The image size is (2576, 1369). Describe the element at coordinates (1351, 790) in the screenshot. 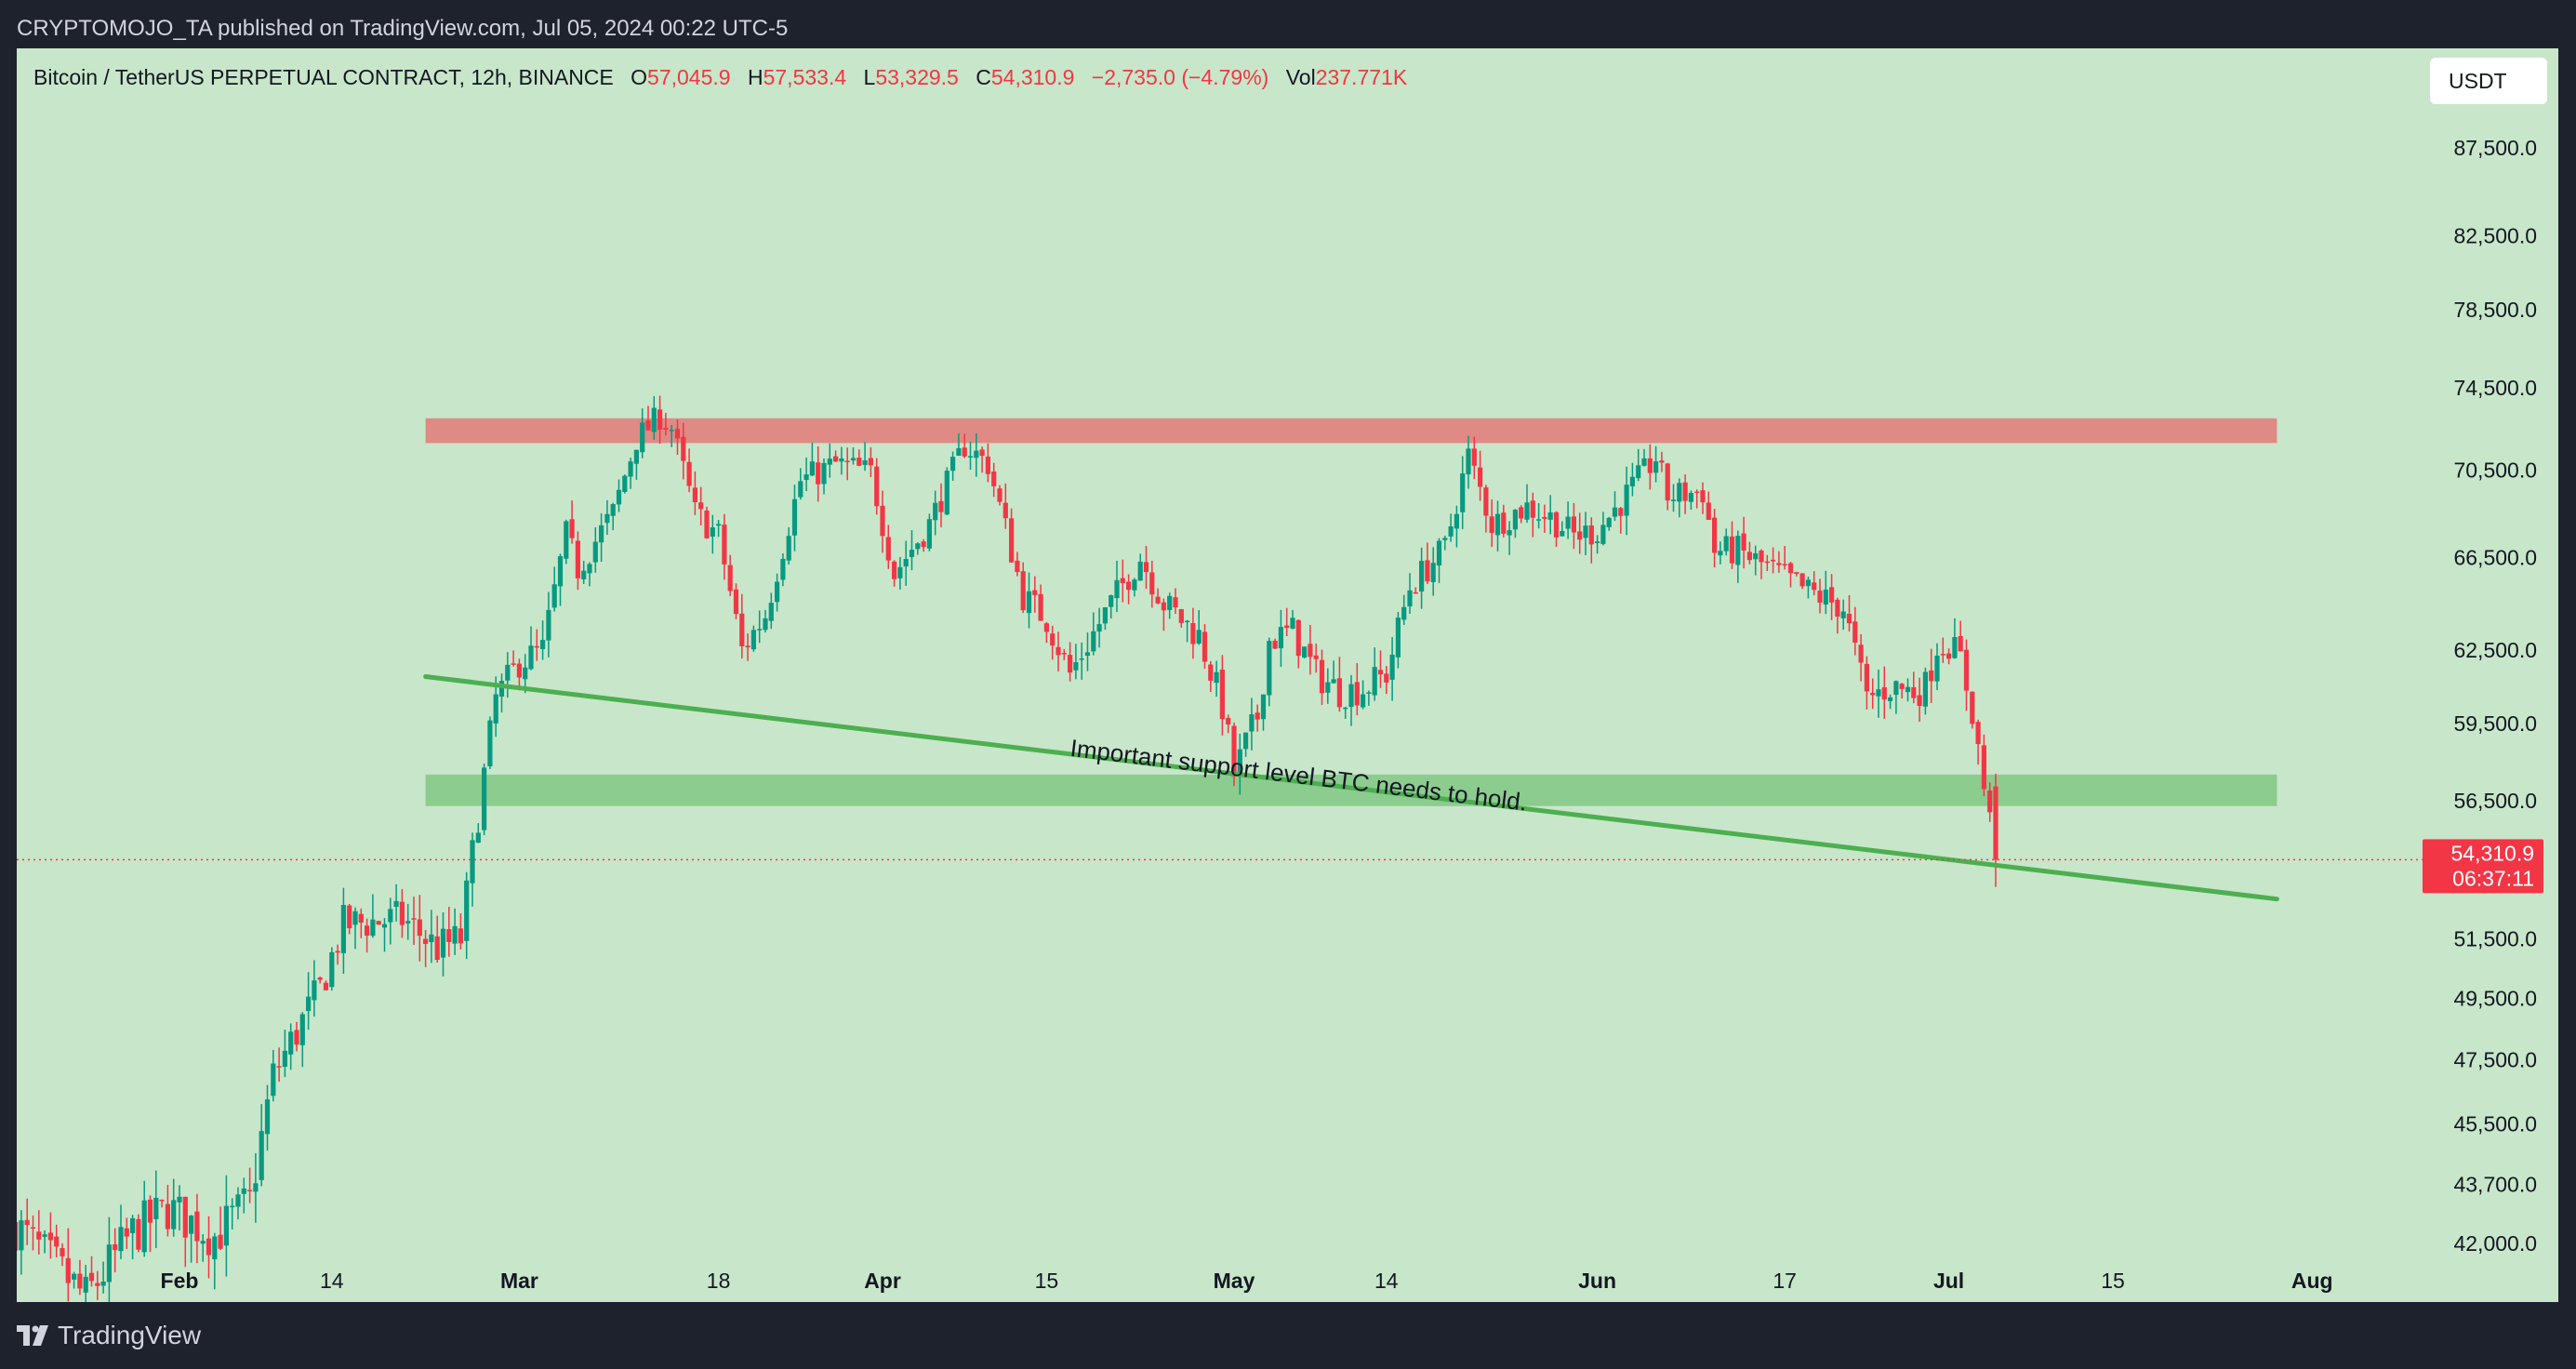

I see `support-zone` at that location.